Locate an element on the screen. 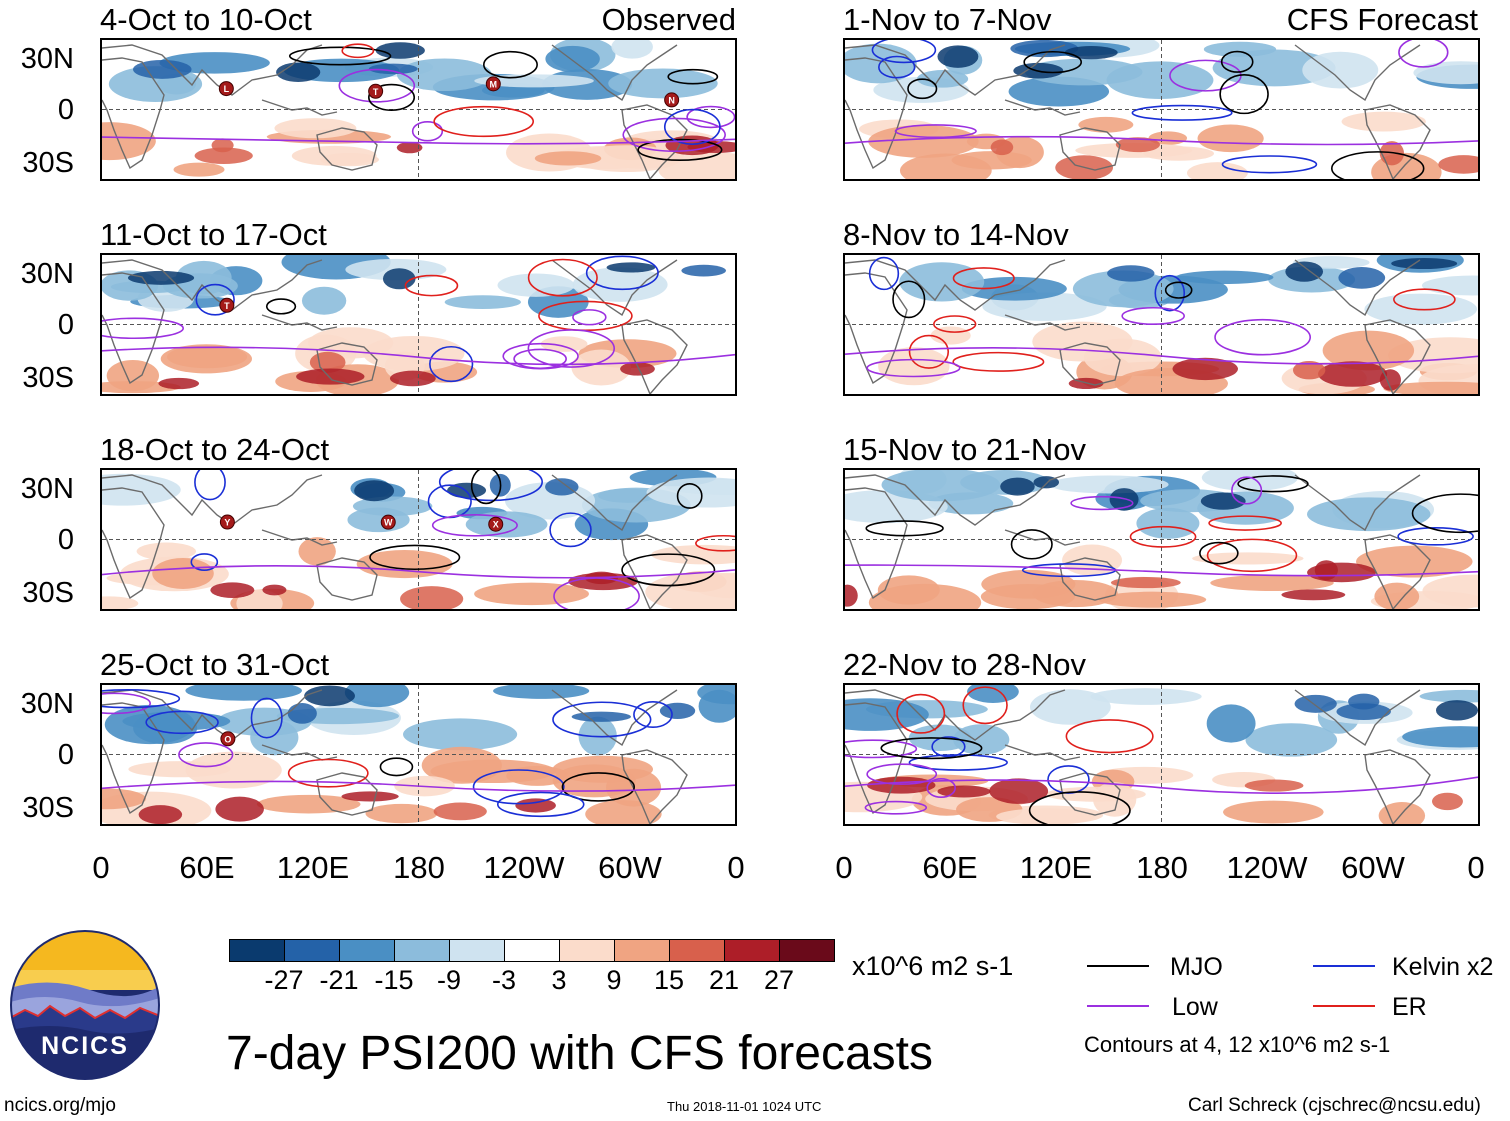 Image resolution: width=1510 pixels, height=1121 pixels. footer-author: Carl Schreck (cjschrec@ncsu.edu) is located at coordinates (1334, 1105).